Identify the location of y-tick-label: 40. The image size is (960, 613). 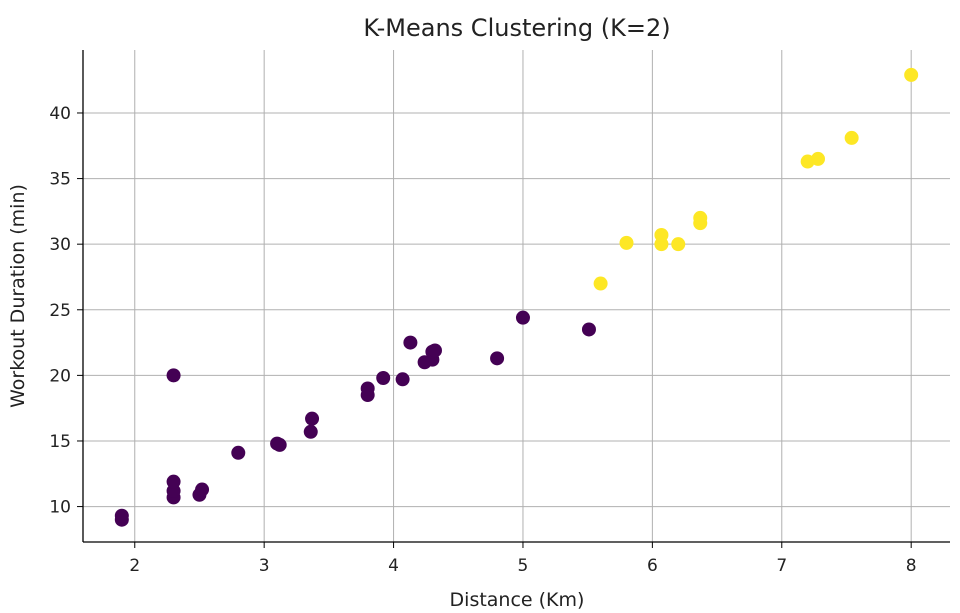
(60, 114).